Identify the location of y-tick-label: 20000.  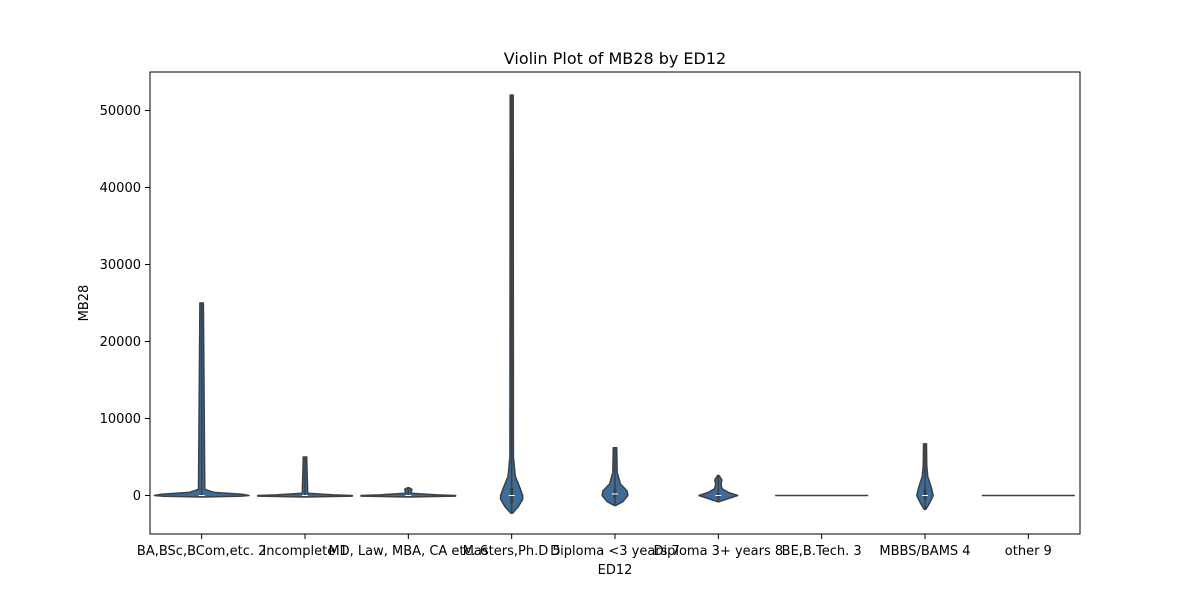
(120, 342).